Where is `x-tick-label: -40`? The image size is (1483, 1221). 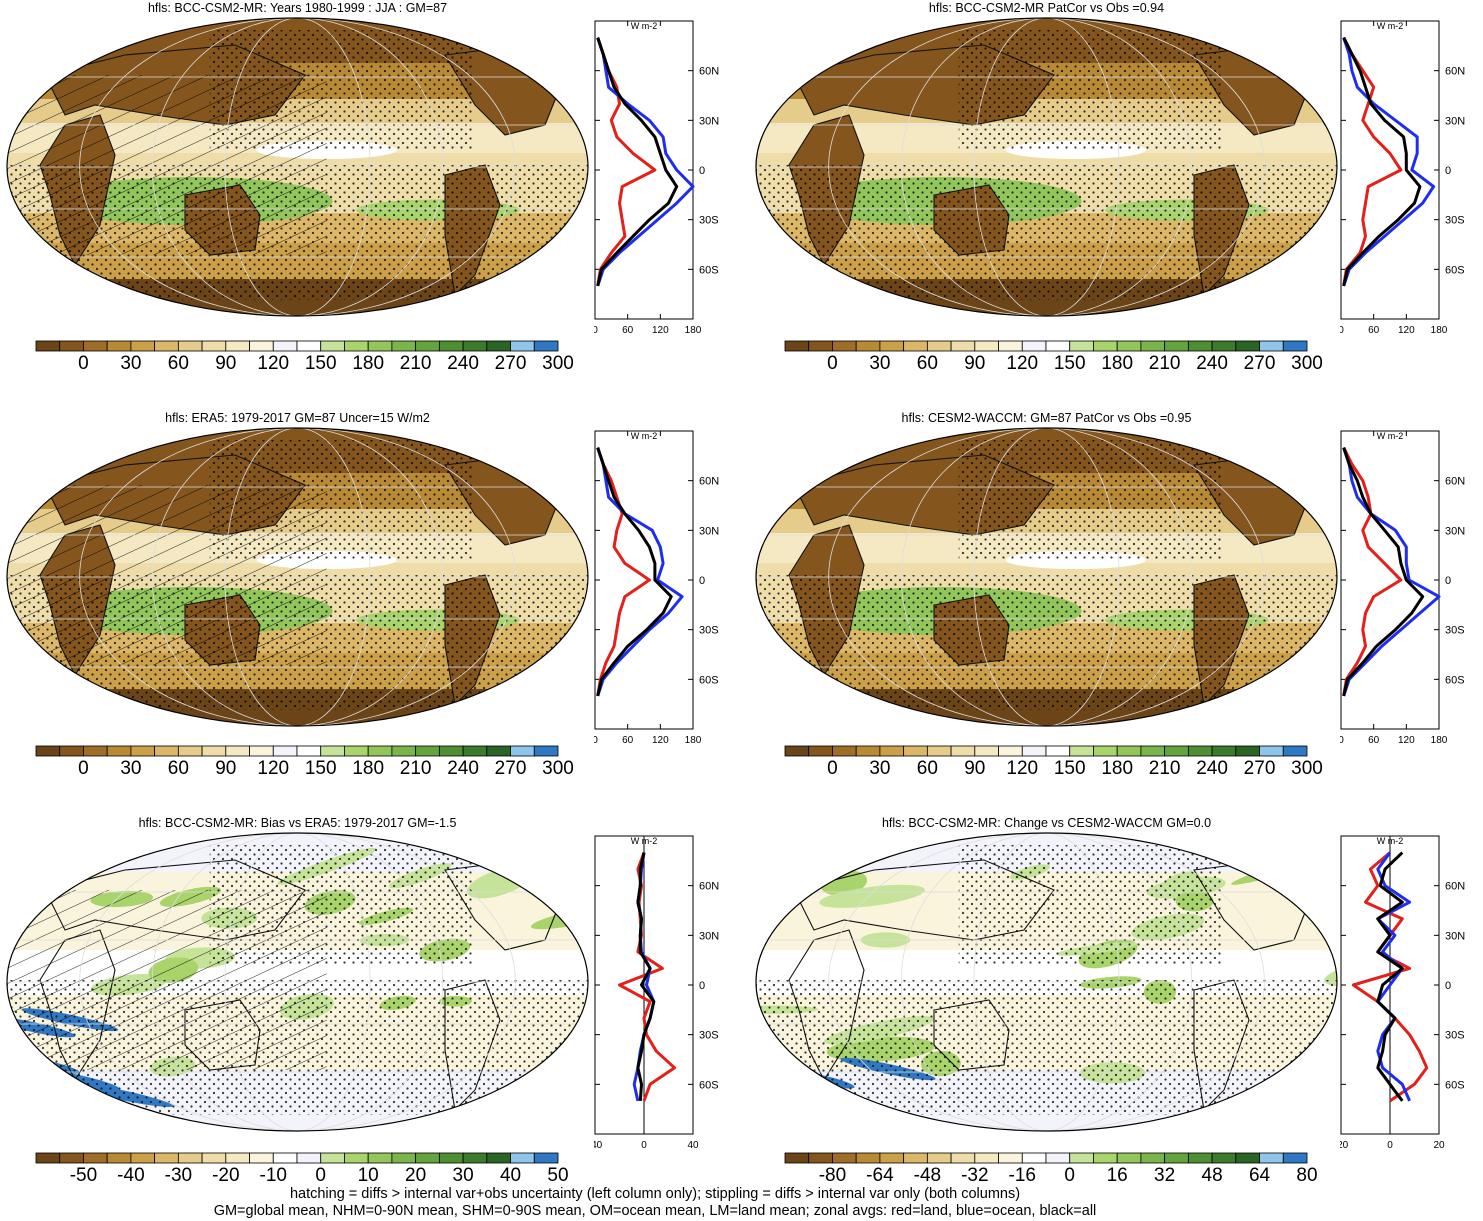 x-tick-label: -40 is located at coordinates (598, 1145).